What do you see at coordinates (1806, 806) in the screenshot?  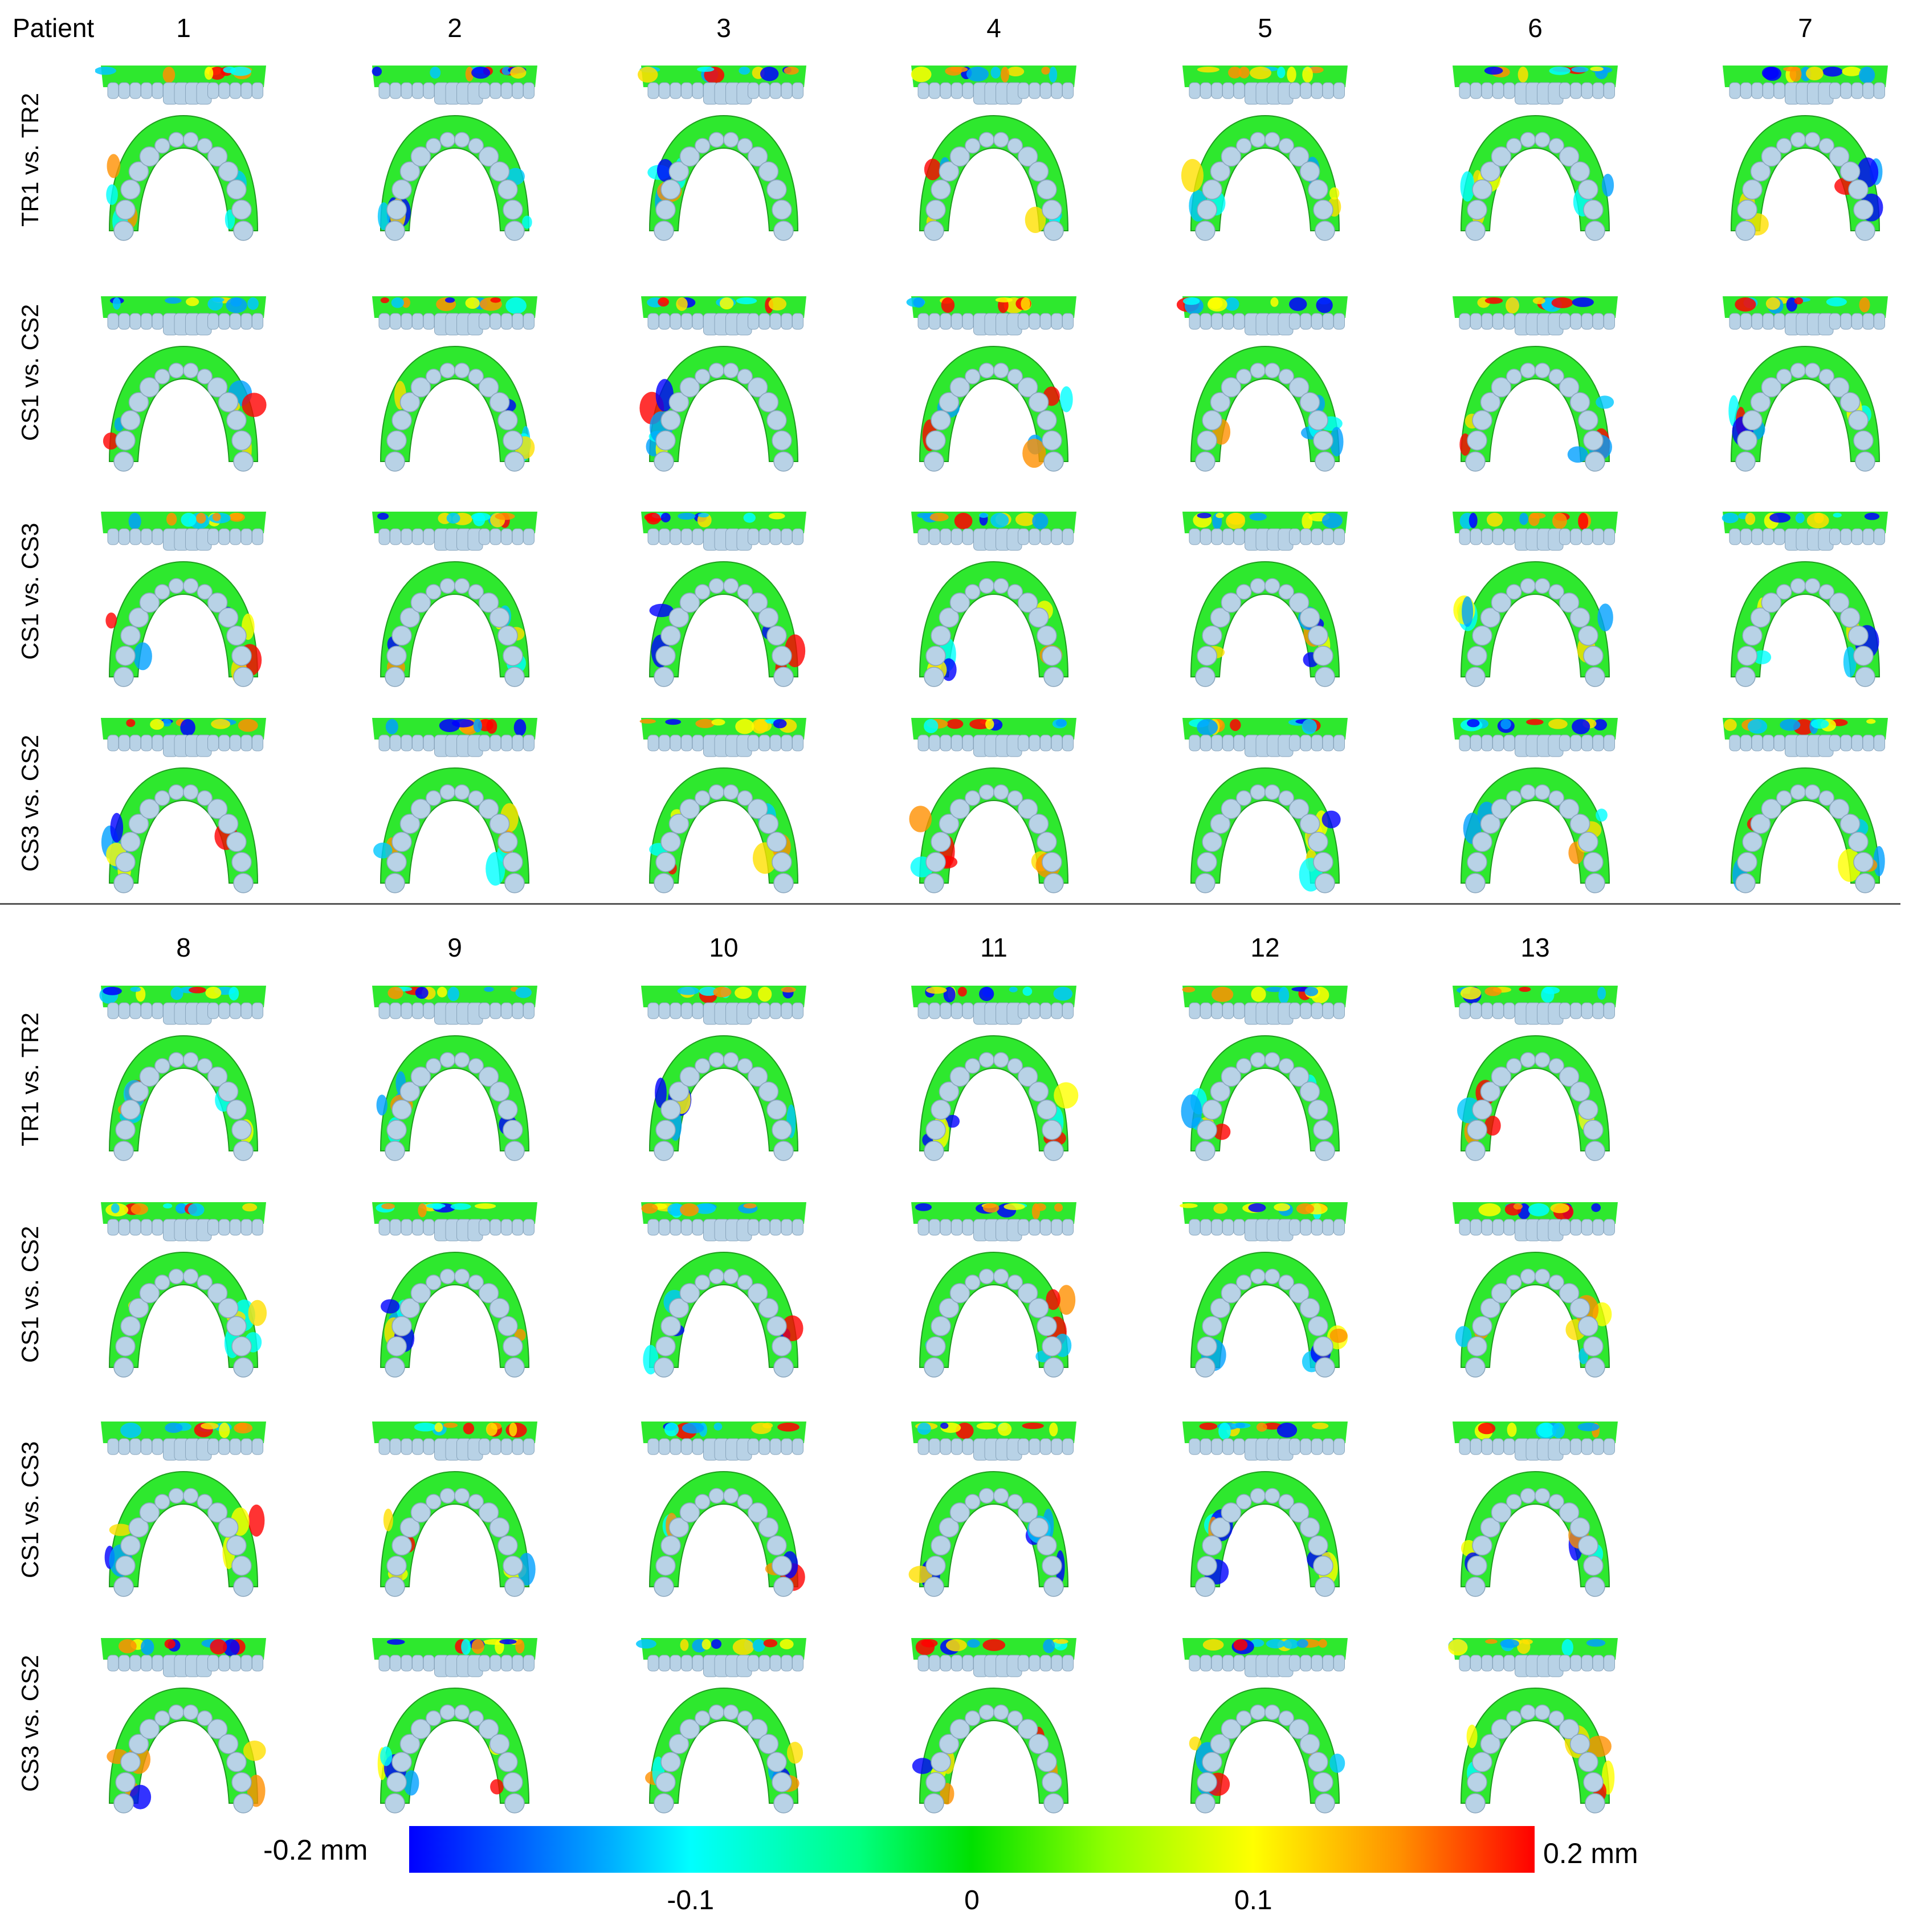 I see `arch-scan-p7-row4` at bounding box center [1806, 806].